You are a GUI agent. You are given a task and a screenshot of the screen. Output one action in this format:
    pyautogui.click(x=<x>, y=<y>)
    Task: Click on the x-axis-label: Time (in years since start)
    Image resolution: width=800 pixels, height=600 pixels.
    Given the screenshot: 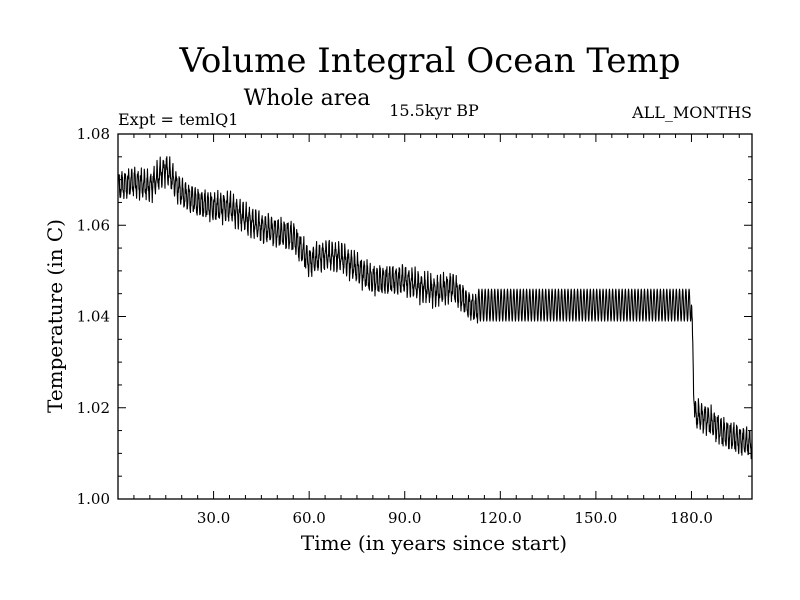 What is the action you would take?
    pyautogui.click(x=434, y=543)
    